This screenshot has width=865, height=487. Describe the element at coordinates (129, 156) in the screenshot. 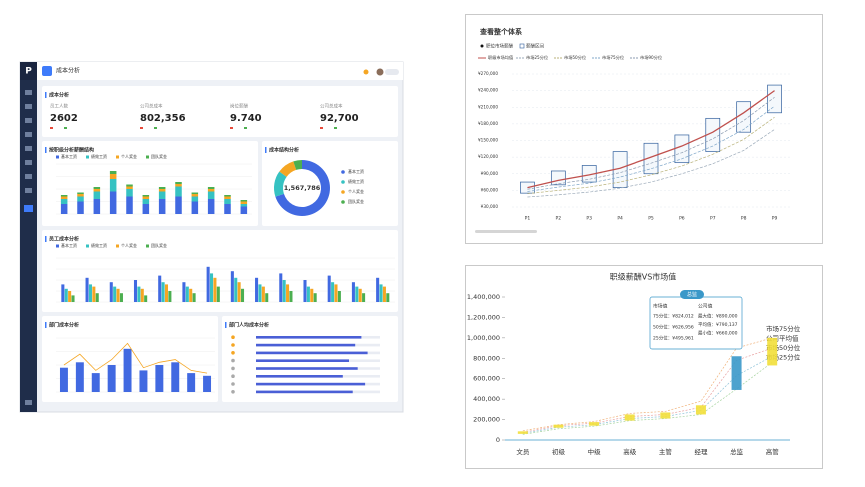

I see `legend-label: 个人奖金` at that location.